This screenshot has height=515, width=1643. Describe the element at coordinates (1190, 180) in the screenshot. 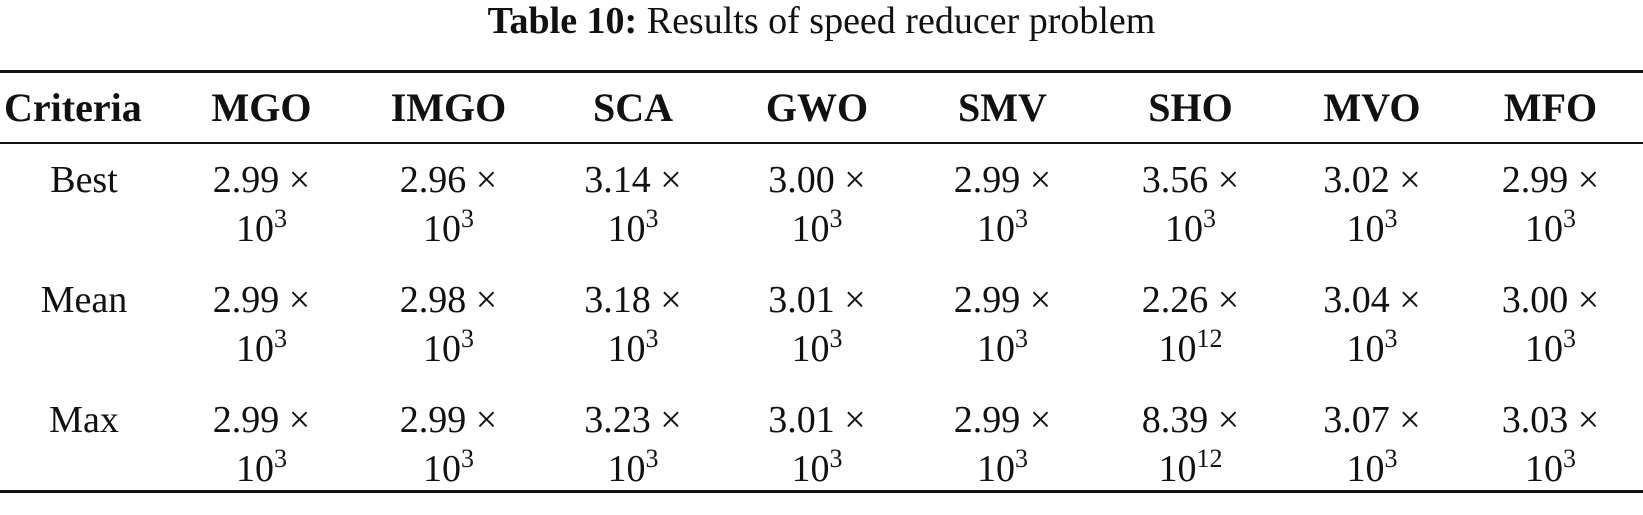

I see `cell-mantissa: 3.56 ×` at that location.